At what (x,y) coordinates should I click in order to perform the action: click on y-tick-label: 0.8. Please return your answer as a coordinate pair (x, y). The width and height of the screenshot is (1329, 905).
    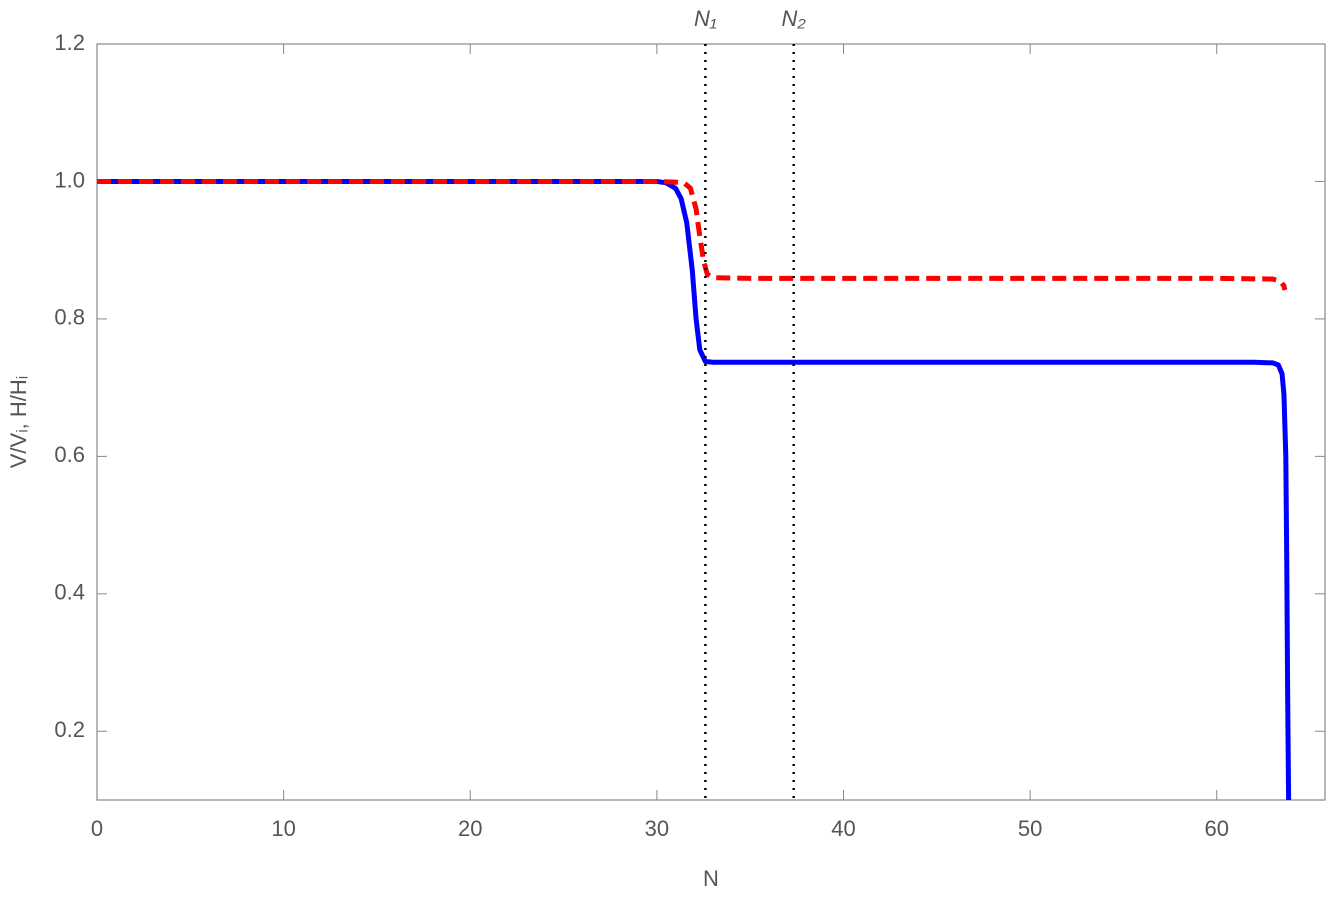
    Looking at the image, I should click on (69, 317).